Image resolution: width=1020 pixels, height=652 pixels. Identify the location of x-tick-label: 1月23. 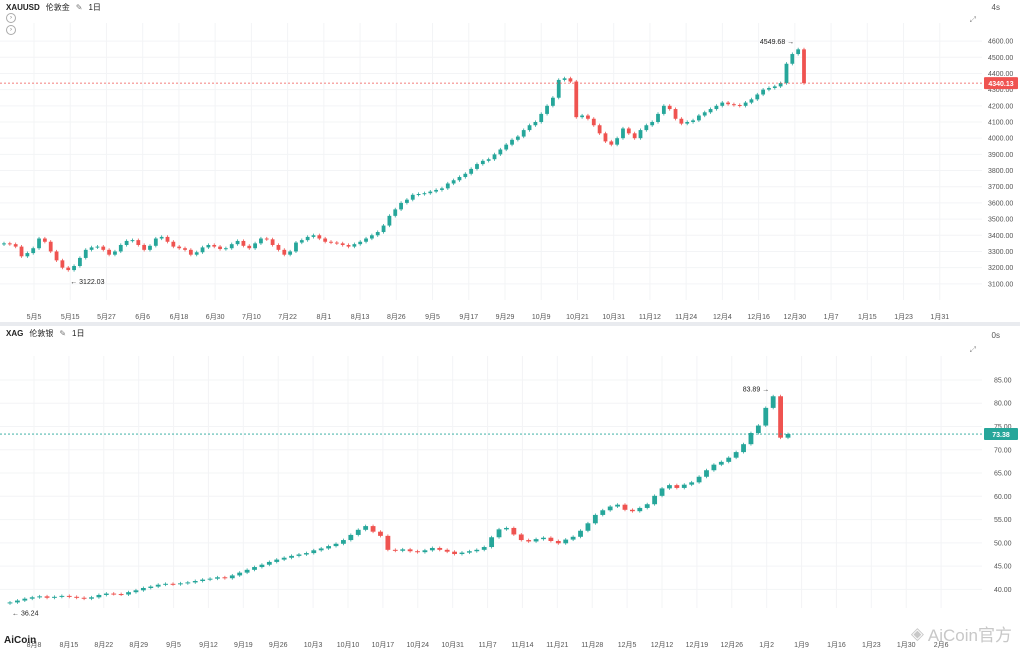
(871, 645).